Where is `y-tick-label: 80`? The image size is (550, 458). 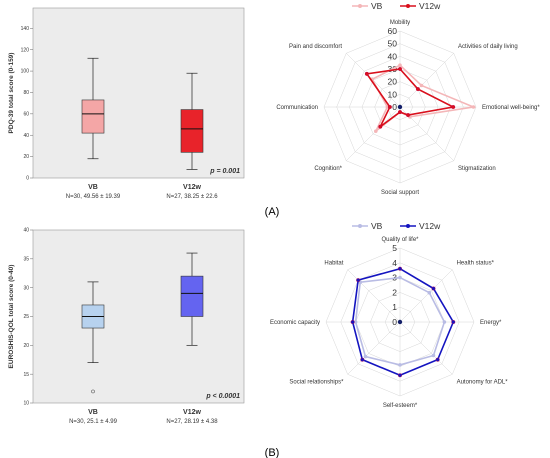 y-tick-label: 80 is located at coordinates (26, 93).